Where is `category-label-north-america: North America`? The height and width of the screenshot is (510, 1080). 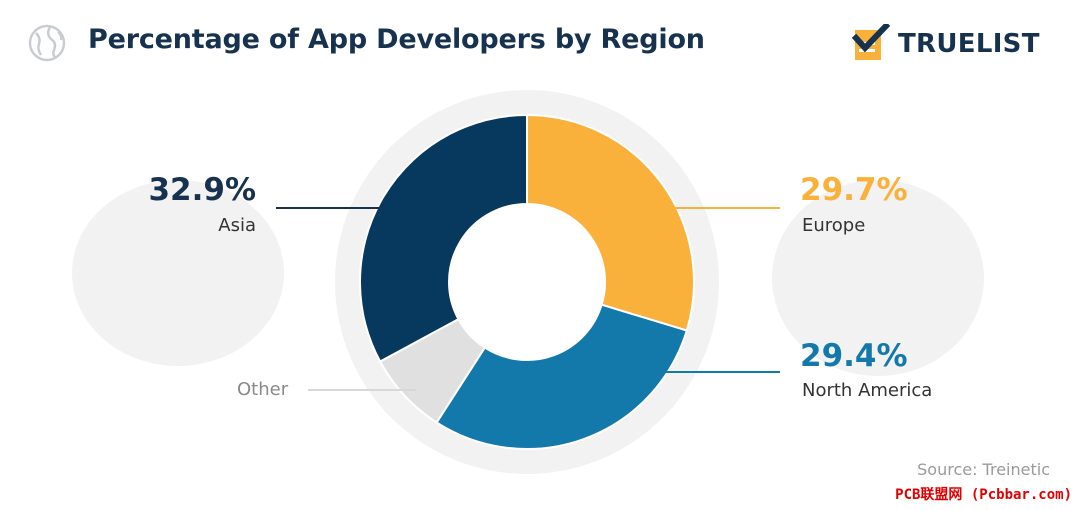
category-label-north-america: North America is located at coordinates (867, 390).